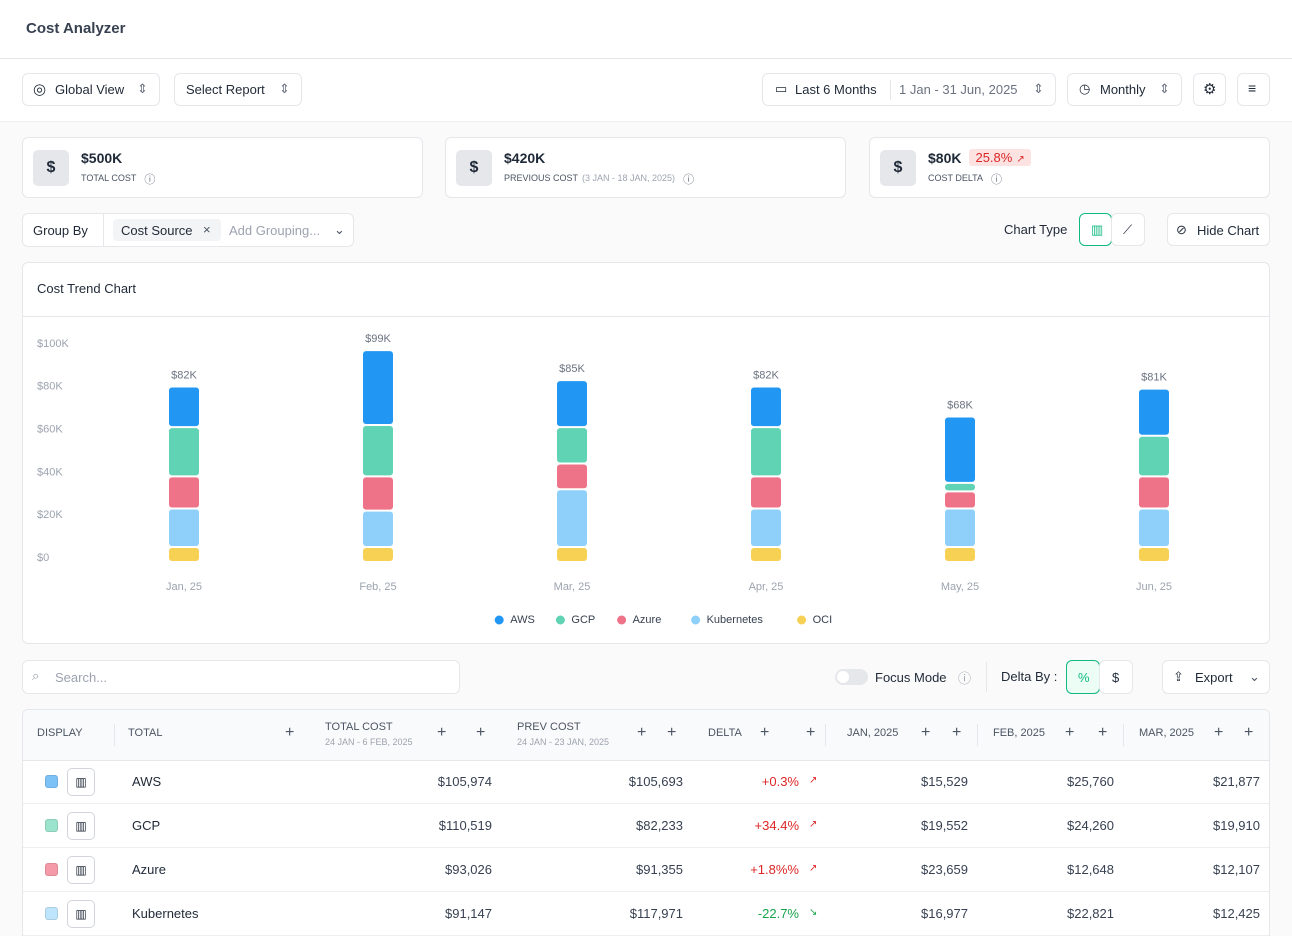  What do you see at coordinates (60, 733) in the screenshot?
I see `column-header: DISPLAY` at bounding box center [60, 733].